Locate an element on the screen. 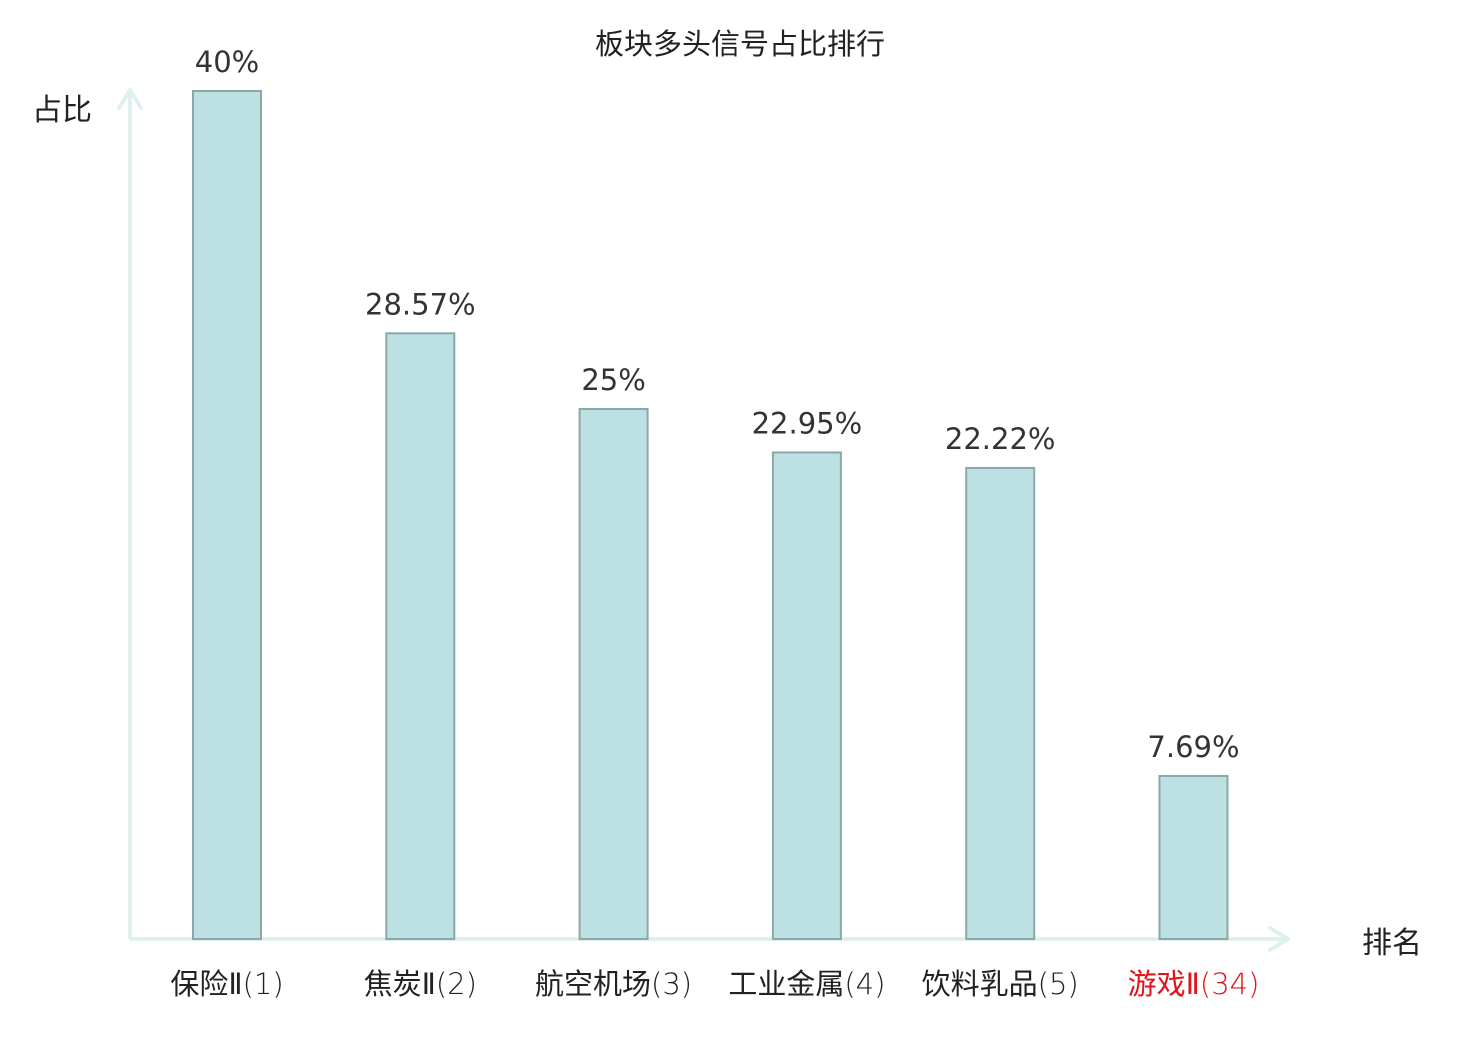 This screenshot has height=1044, width=1480. category-labels-group: 保险Ⅱ(1) 焦炭Ⅱ(2) 航空机场(3) 工业金属(4) 饮料乳品(5) 游戏Ⅱ(34) is located at coordinates (714, 984).